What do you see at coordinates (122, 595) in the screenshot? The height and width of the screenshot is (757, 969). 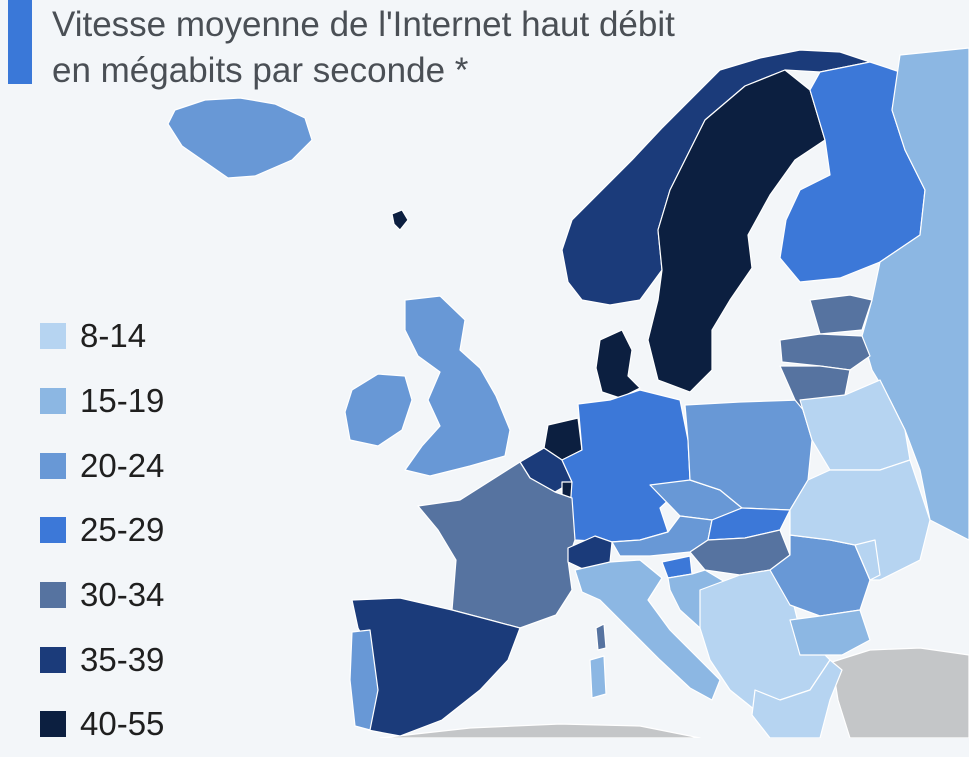 I see `legend-label: 30-34` at bounding box center [122, 595].